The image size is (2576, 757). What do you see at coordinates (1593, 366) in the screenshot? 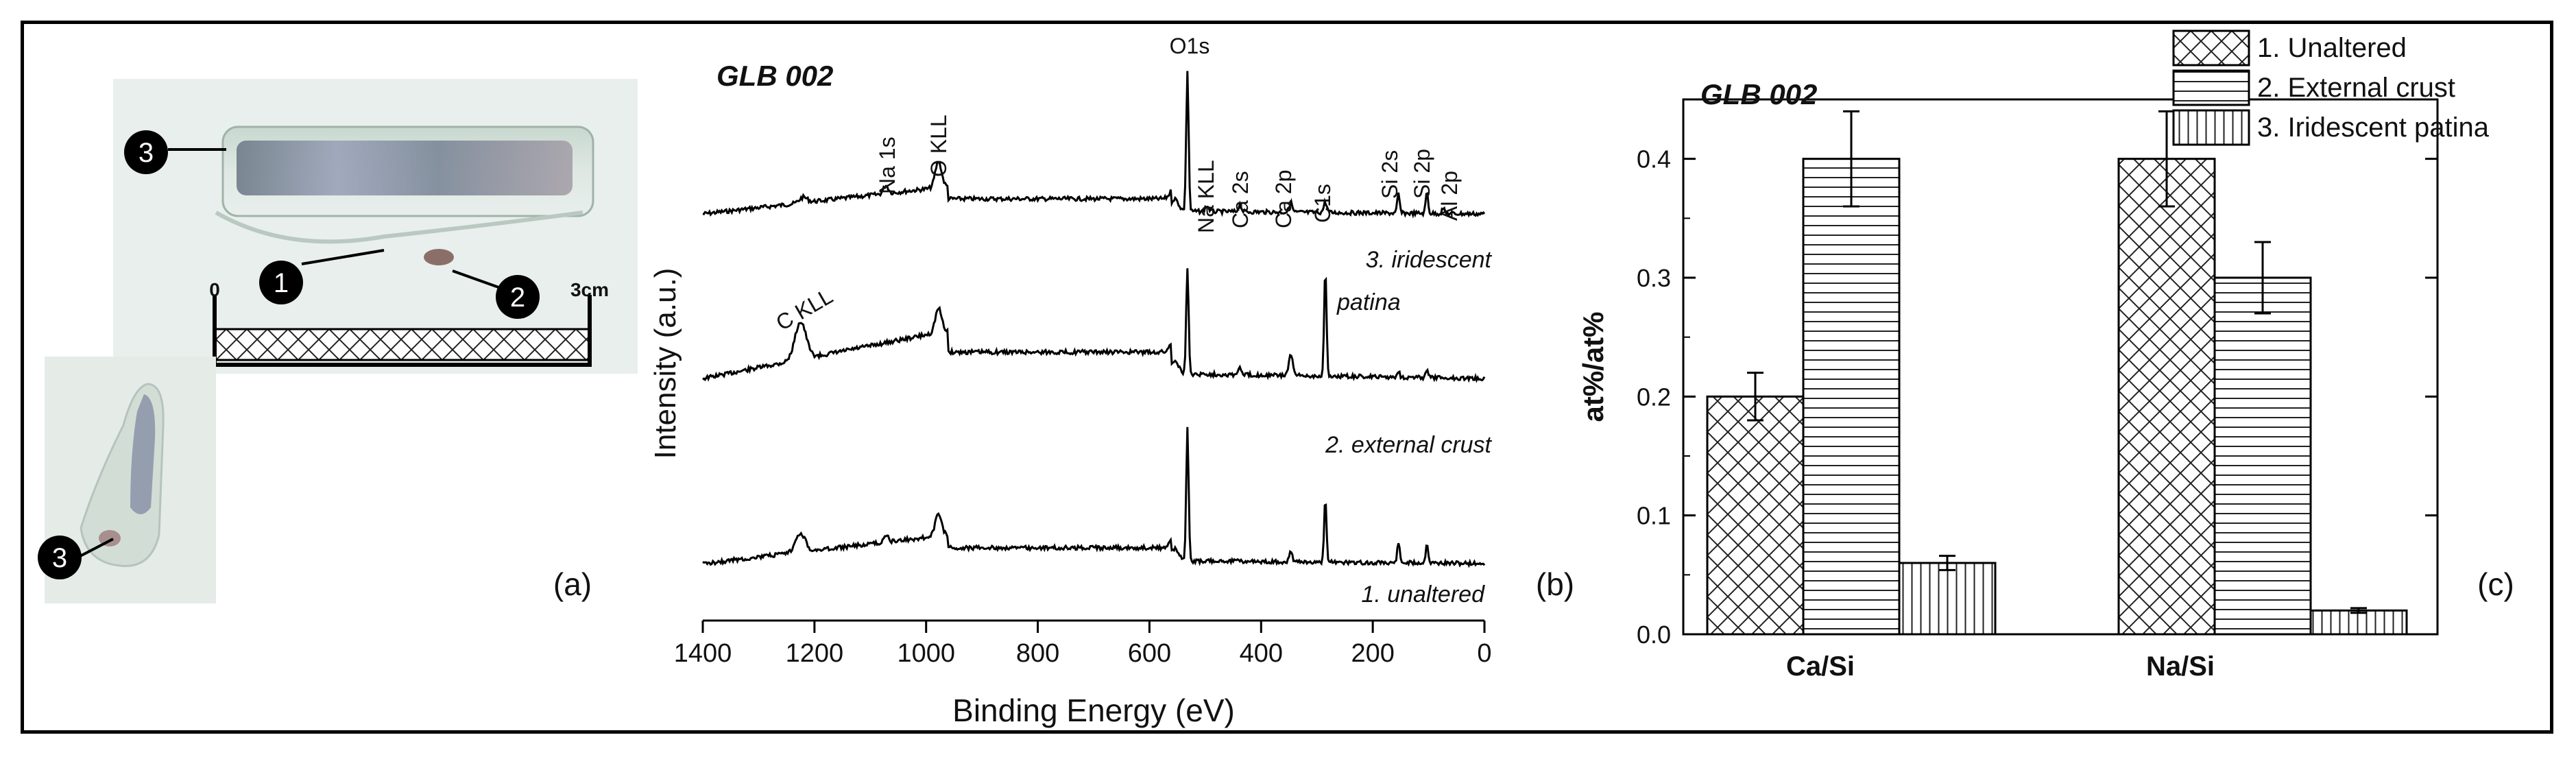
I see `bar-y-axis-label: at%/at%` at bounding box center [1593, 366].